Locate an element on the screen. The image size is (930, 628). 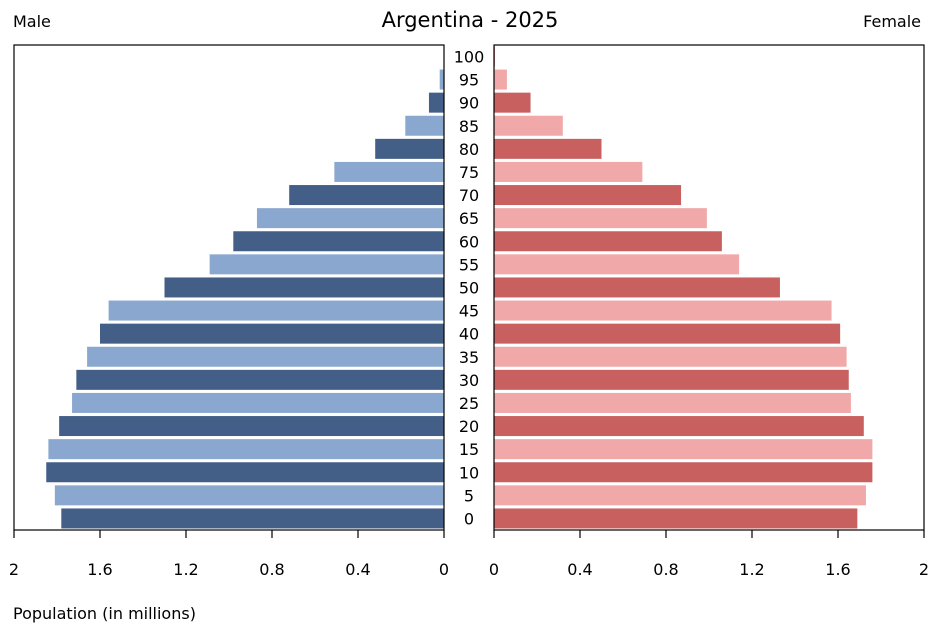
age-label-65: 65 is located at coordinates (469, 218).